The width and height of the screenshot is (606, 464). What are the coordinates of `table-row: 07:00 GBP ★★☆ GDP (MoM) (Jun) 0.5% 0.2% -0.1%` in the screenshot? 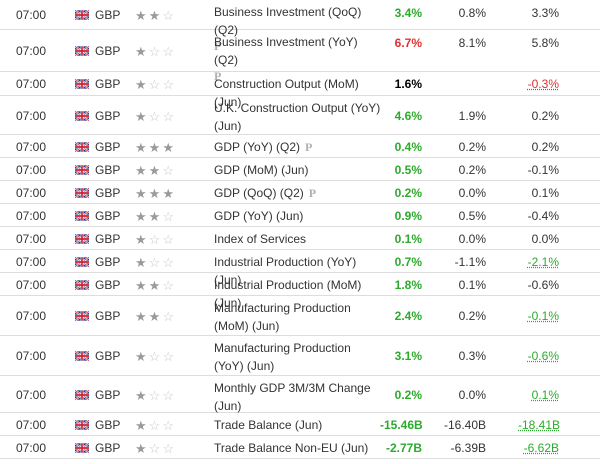 It's located at (300, 169).